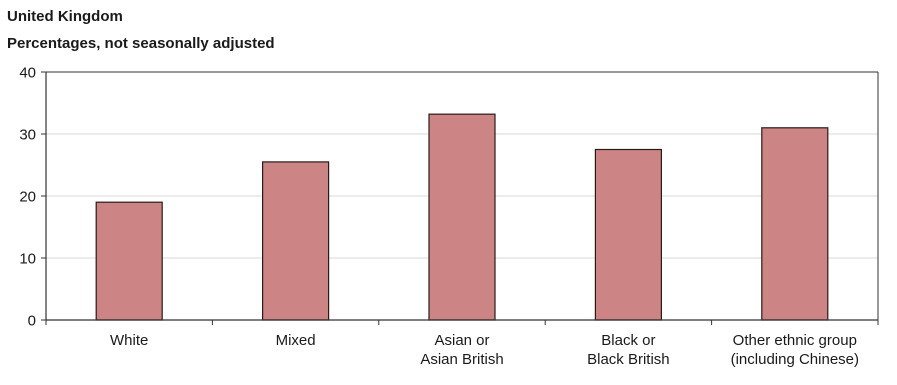 The height and width of the screenshot is (385, 897). I want to click on x-tick-label: Black or, so click(628, 340).